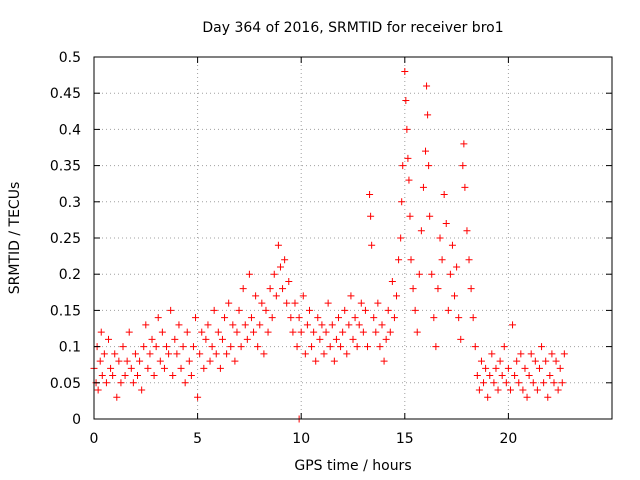 The height and width of the screenshot is (480, 640). What do you see at coordinates (508, 439) in the screenshot?
I see `x-tick-label: 20` at bounding box center [508, 439].